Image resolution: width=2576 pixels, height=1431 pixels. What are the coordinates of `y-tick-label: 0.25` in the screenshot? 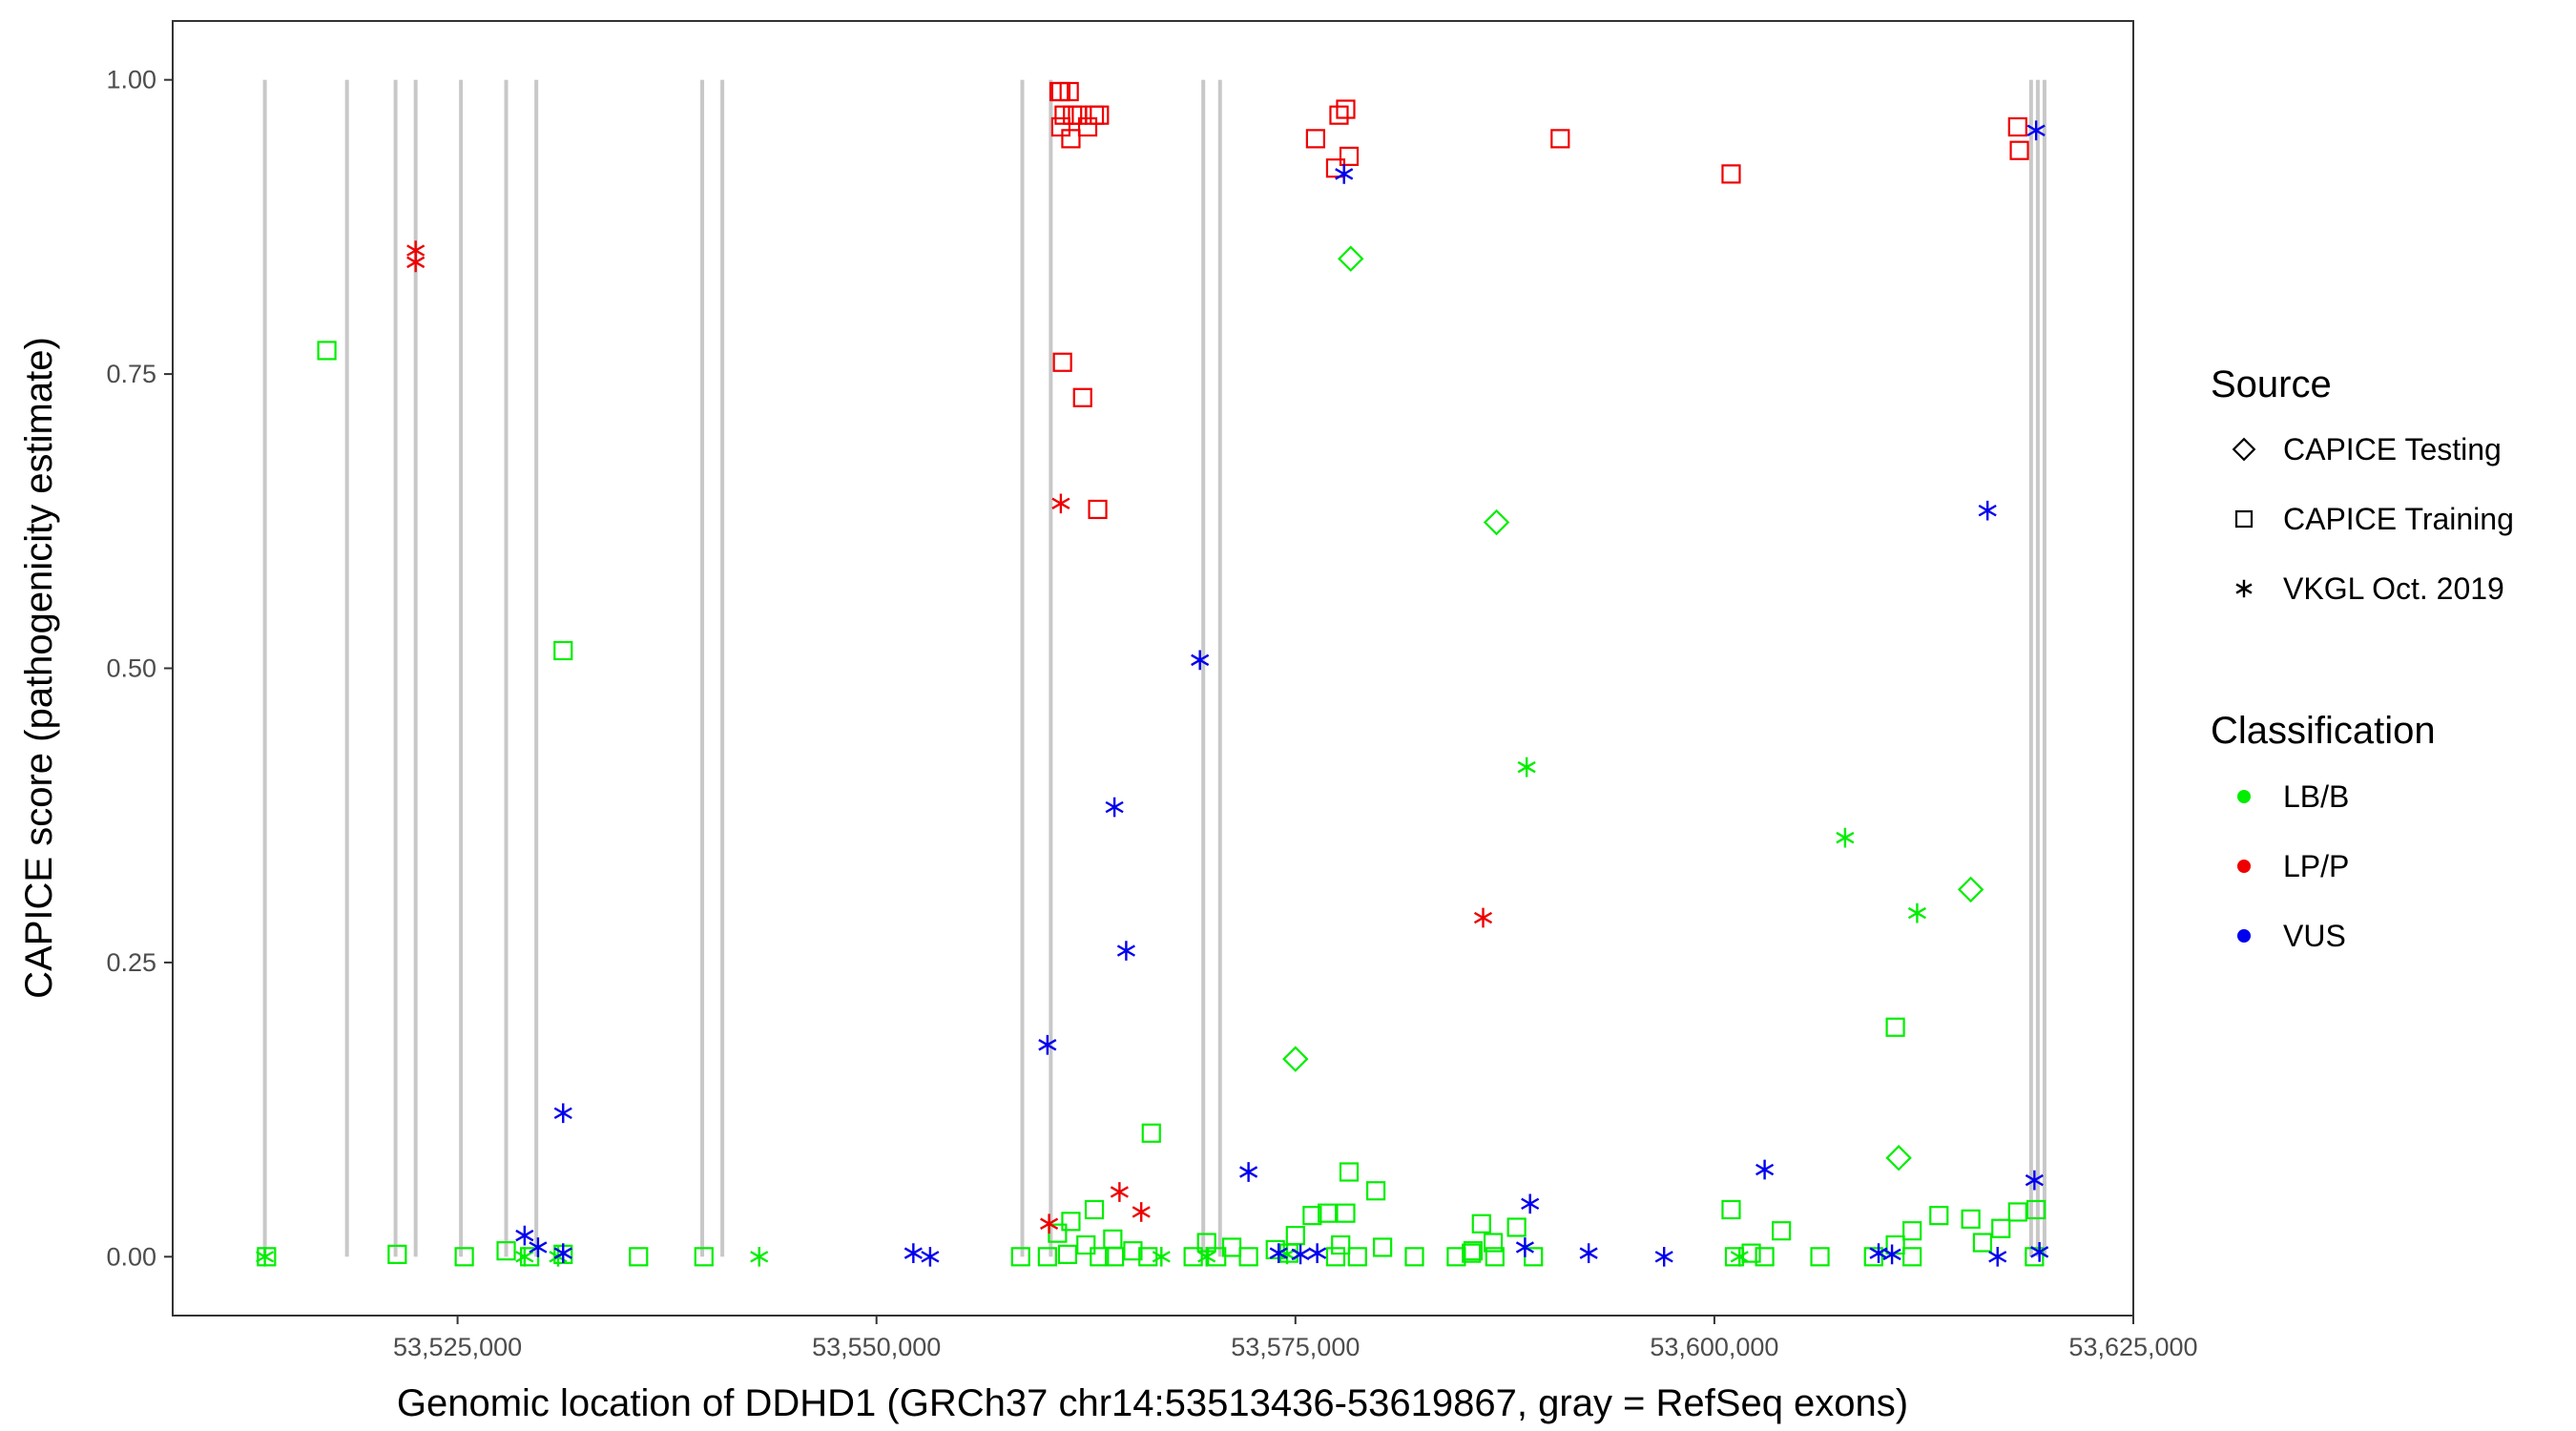 It's located at (131, 962).